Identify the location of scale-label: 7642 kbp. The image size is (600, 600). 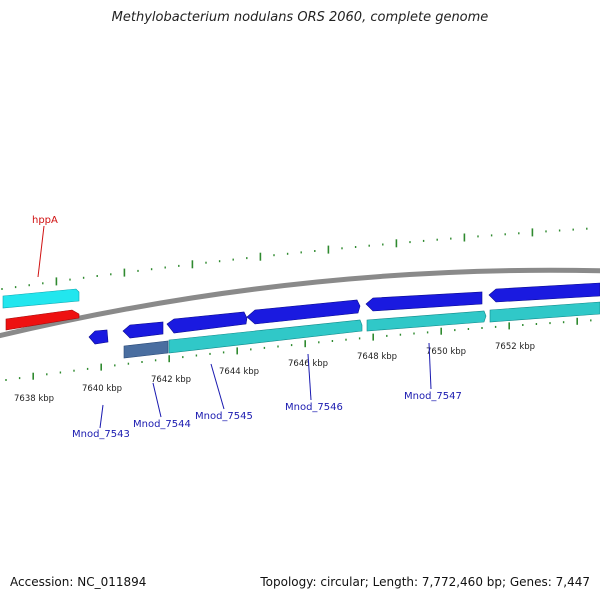
(171, 380).